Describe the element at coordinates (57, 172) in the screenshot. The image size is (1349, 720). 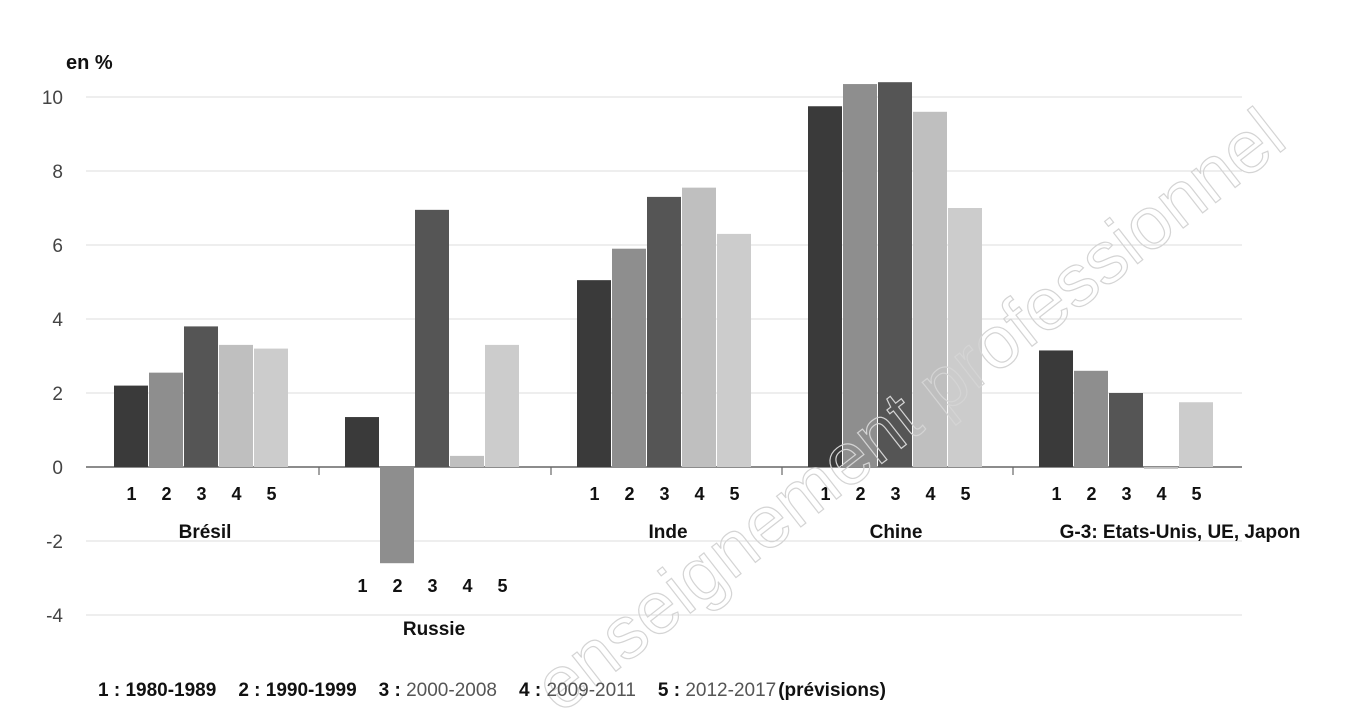
I see `y-tick-label: 8` at that location.